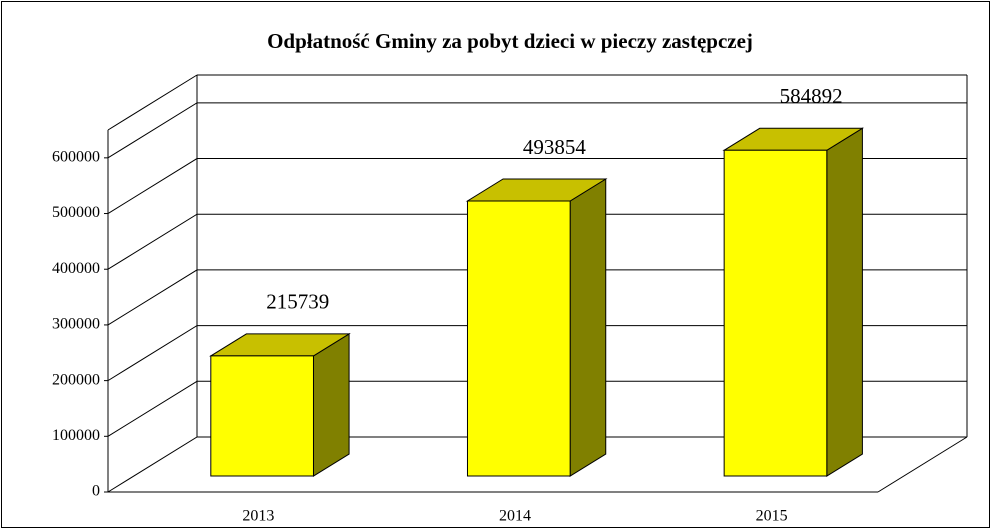 The height and width of the screenshot is (530, 992). Describe the element at coordinates (76, 268) in the screenshot. I see `y-tick-label: 400000` at that location.